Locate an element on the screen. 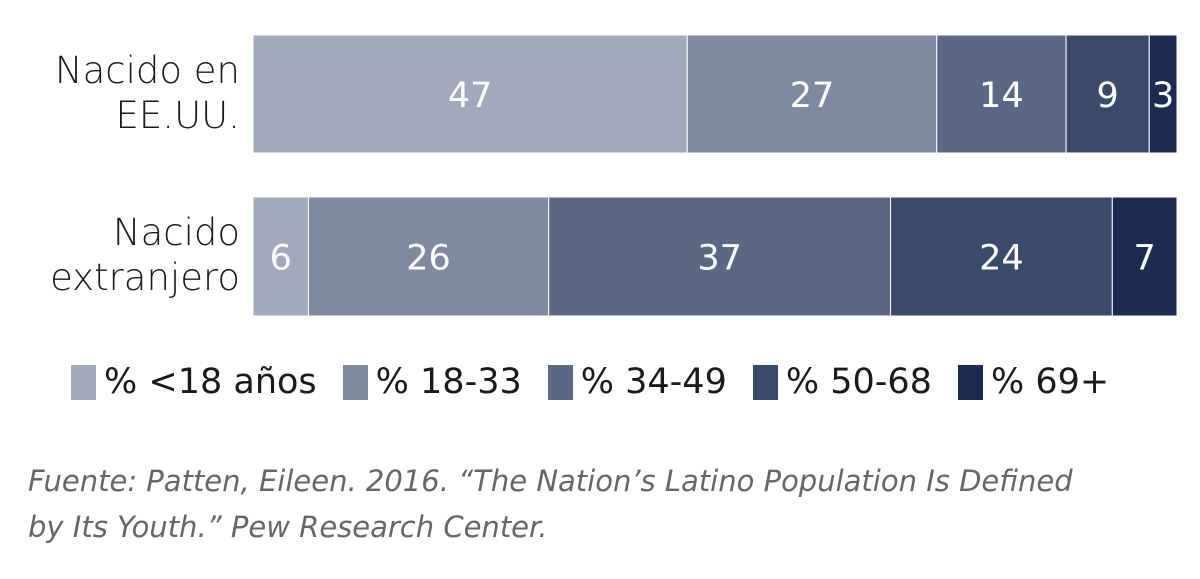  legend-label: % 69+ is located at coordinates (1050, 382).